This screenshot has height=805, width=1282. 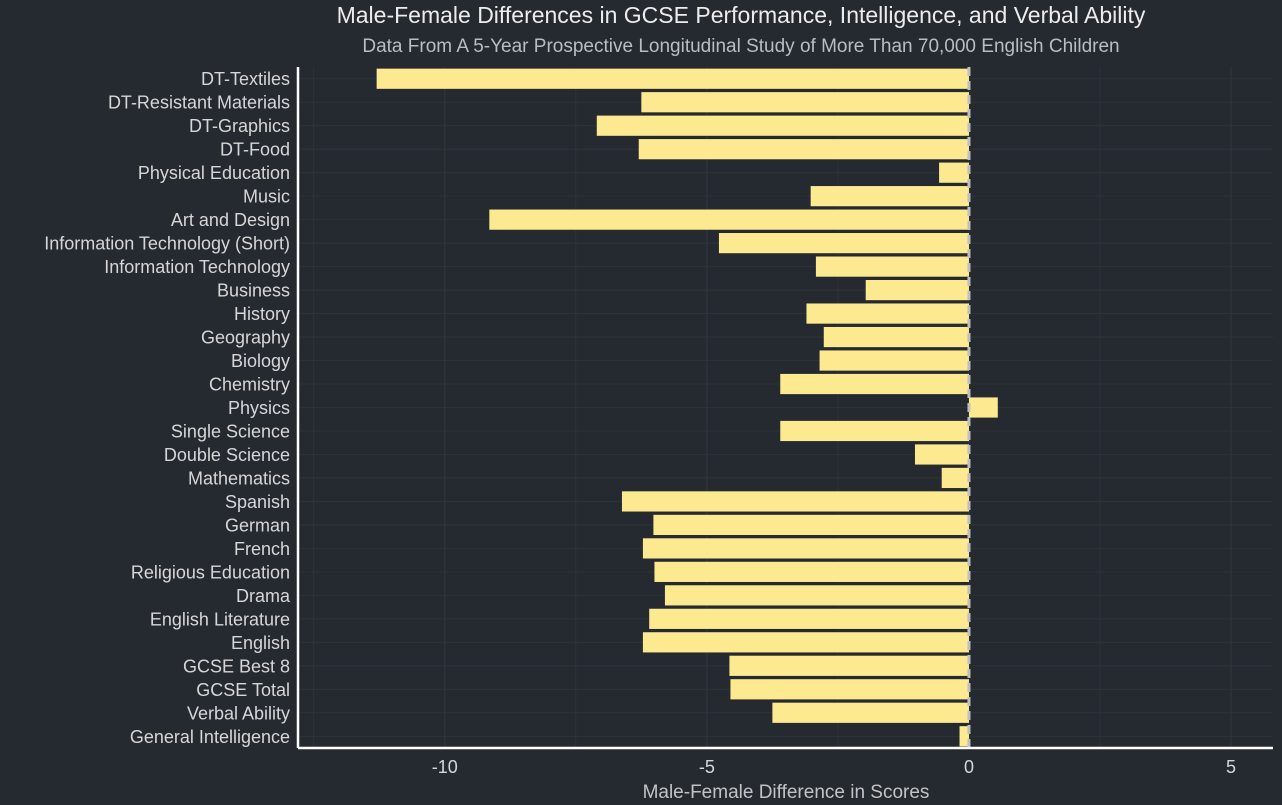 I want to click on y-tick-label: Physics, so click(x=259, y=408).